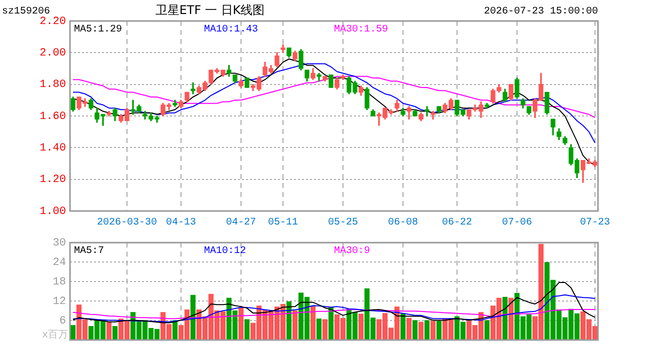 The height and width of the screenshot is (360, 660). Describe the element at coordinates (59, 262) in the screenshot. I see `y-tick-label: 24` at that location.